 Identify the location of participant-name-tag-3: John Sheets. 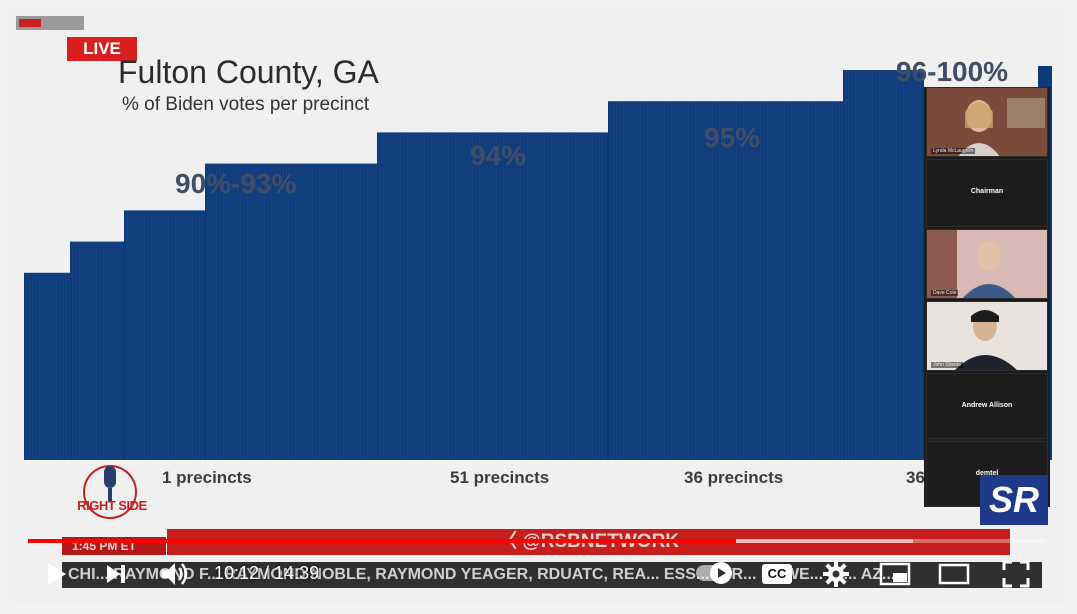
(947, 365).